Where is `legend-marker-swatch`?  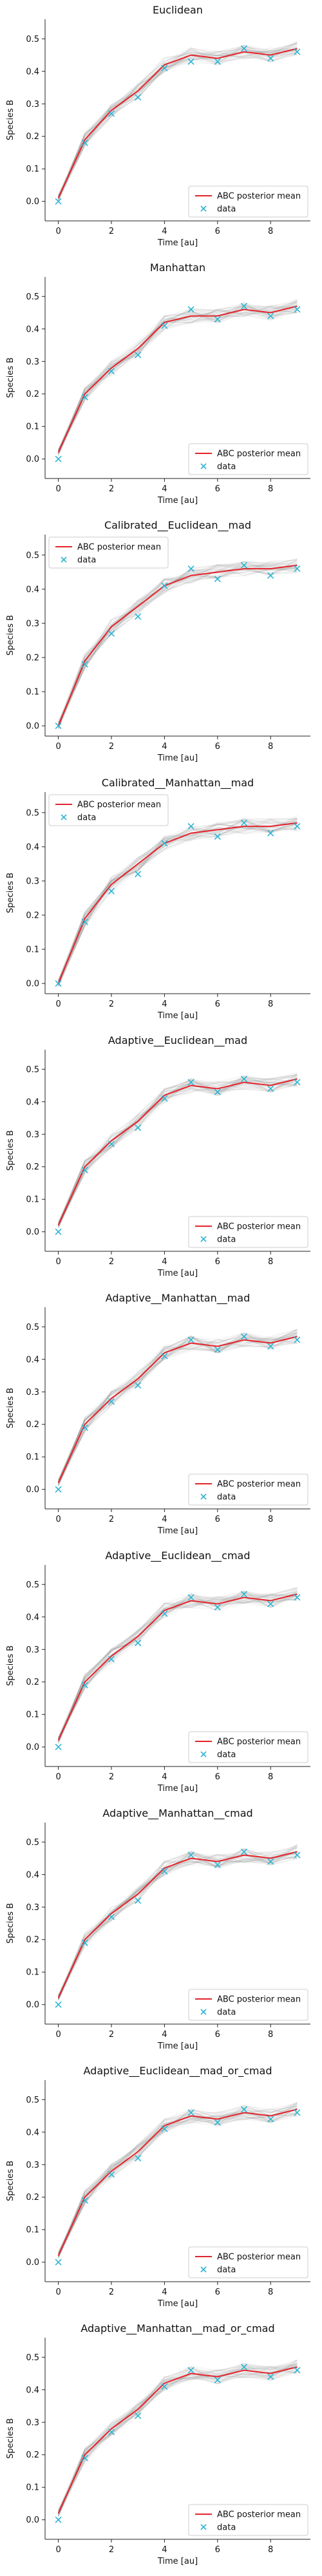
legend-marker-swatch is located at coordinates (64, 817).